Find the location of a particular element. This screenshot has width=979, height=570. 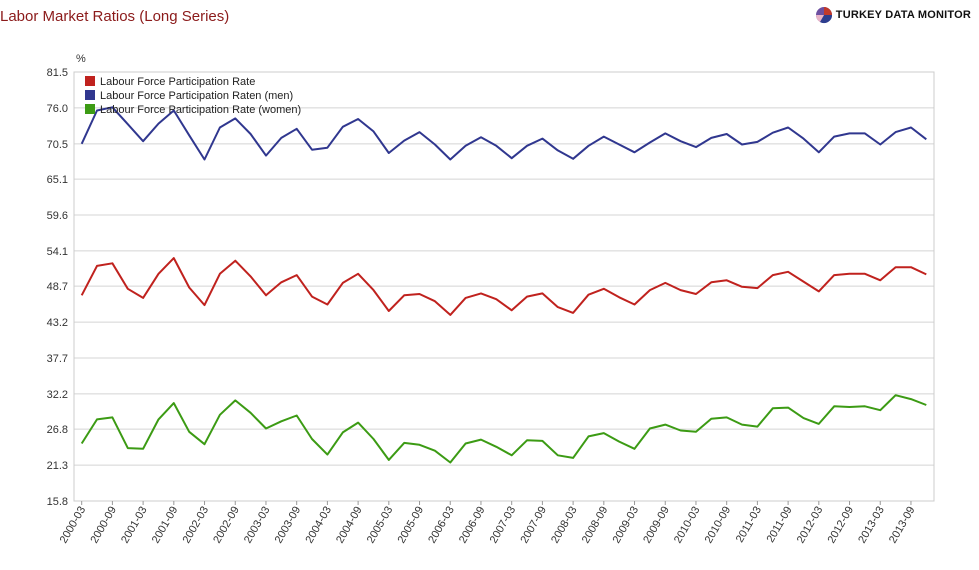

brand-logo: TURKEY DATA MONITOR is located at coordinates (893, 15).